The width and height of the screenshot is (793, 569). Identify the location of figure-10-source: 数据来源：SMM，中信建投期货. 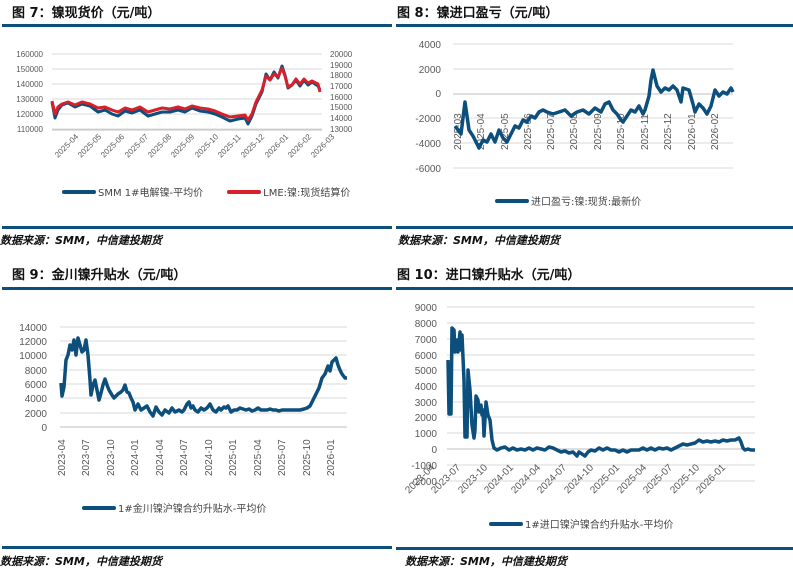
(486, 561).